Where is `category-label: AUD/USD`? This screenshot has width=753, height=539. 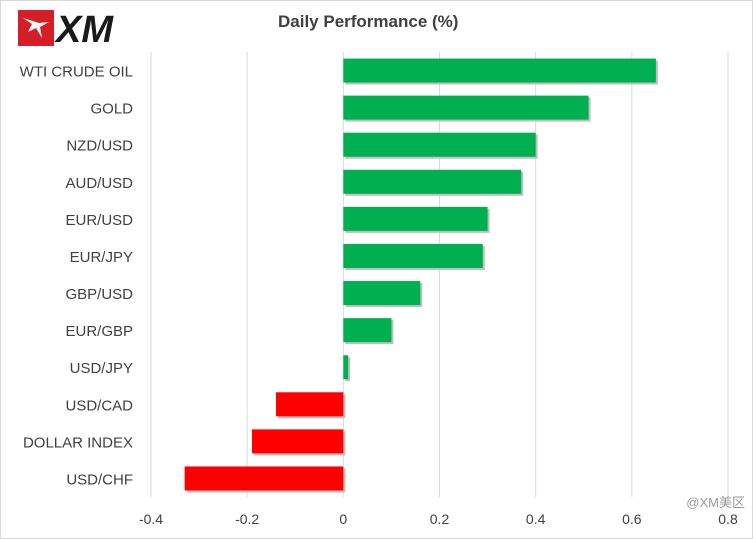 category-label: AUD/USD is located at coordinates (99, 183).